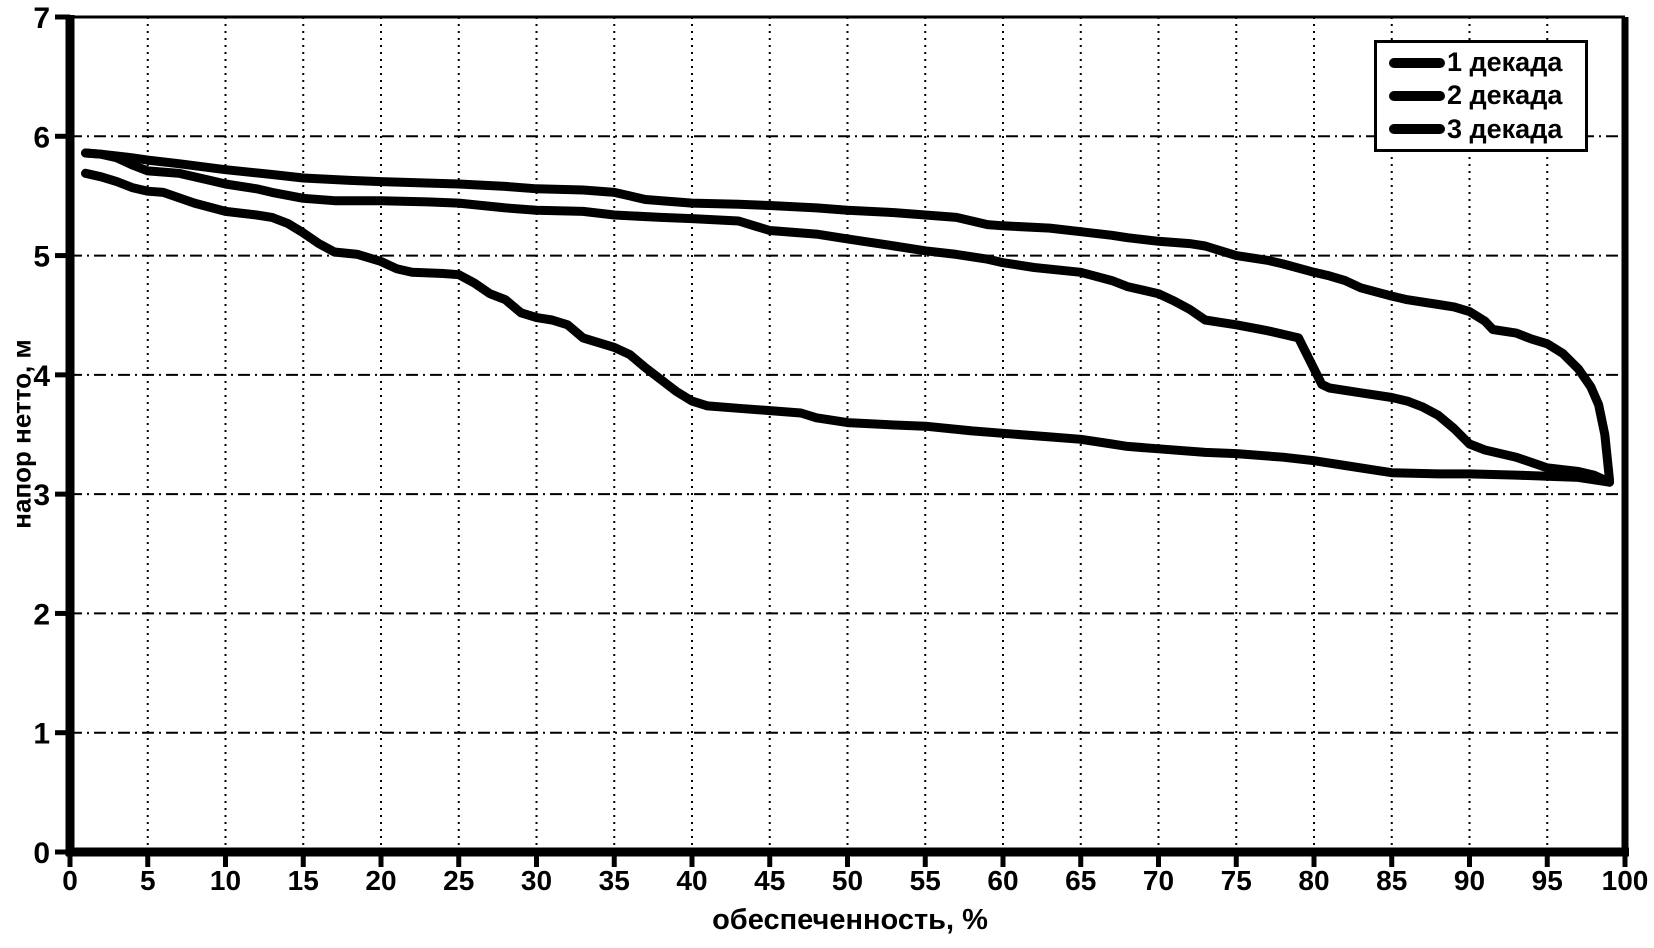 The height and width of the screenshot is (948, 1654). What do you see at coordinates (303, 880) in the screenshot?
I see `x-tick-label: 15` at bounding box center [303, 880].